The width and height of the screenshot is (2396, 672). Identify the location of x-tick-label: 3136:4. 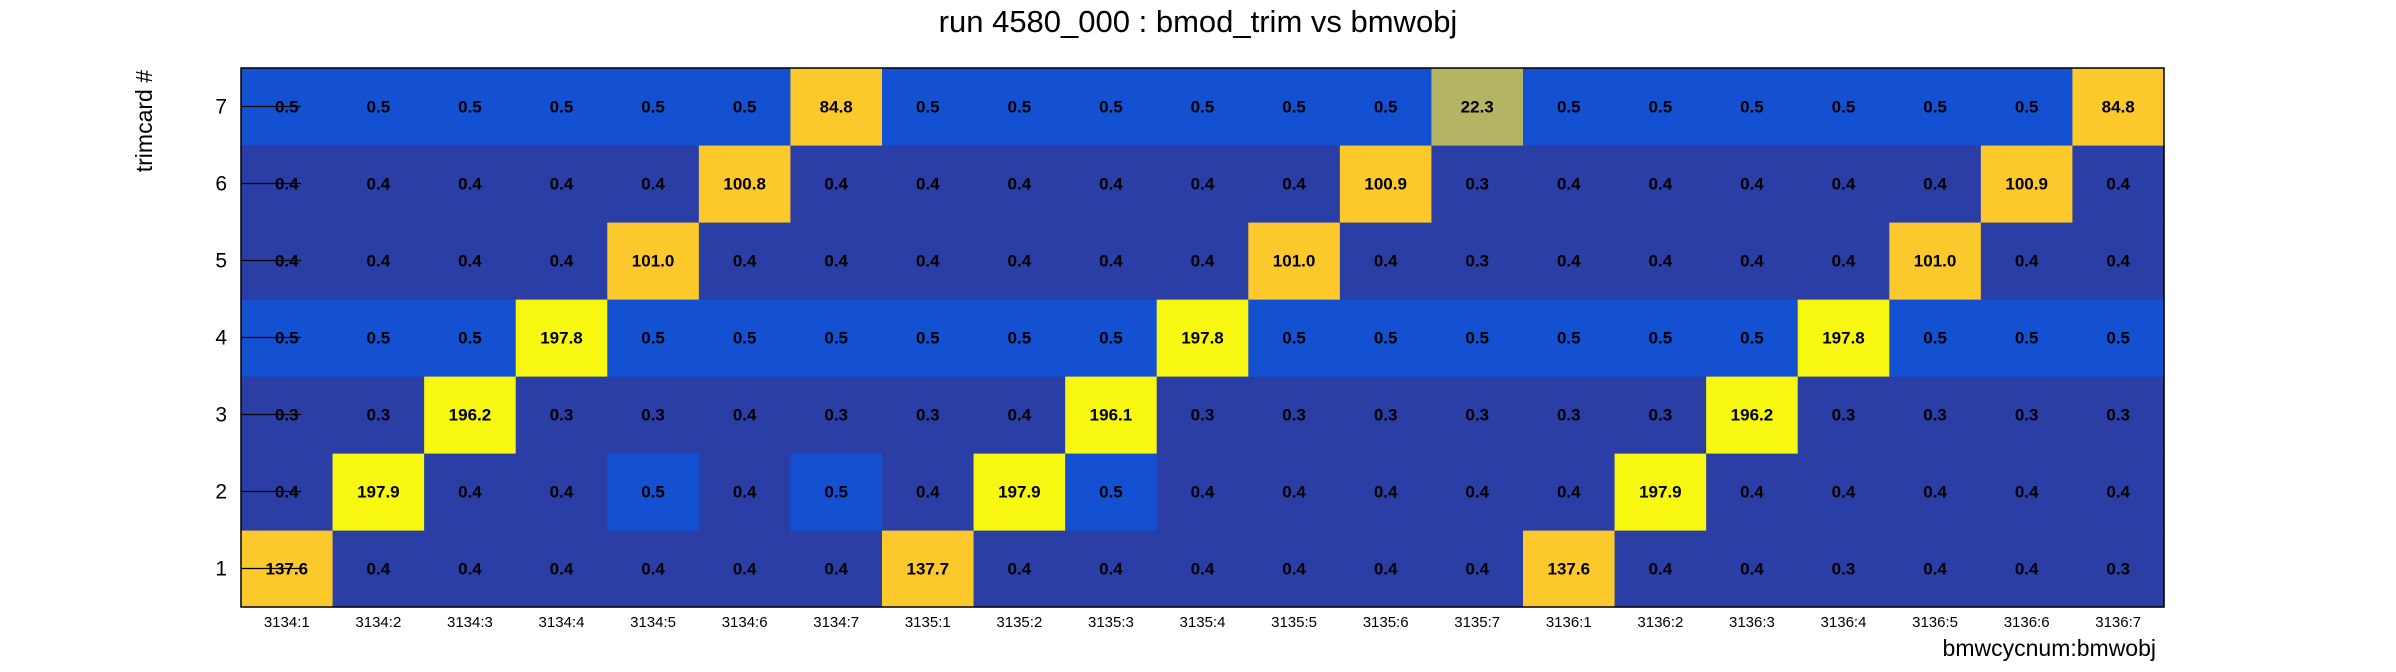
(1844, 622).